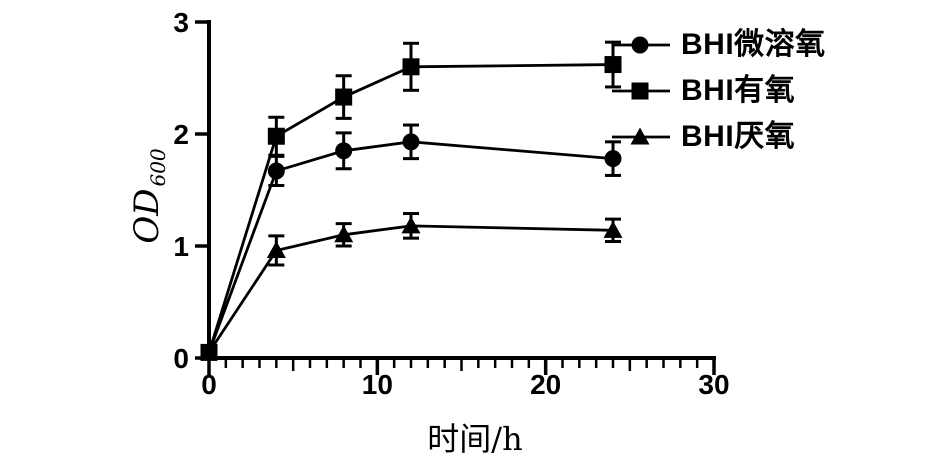 The image size is (945, 461). Describe the element at coordinates (713, 384) in the screenshot. I see `svg-text: 30` at that location.